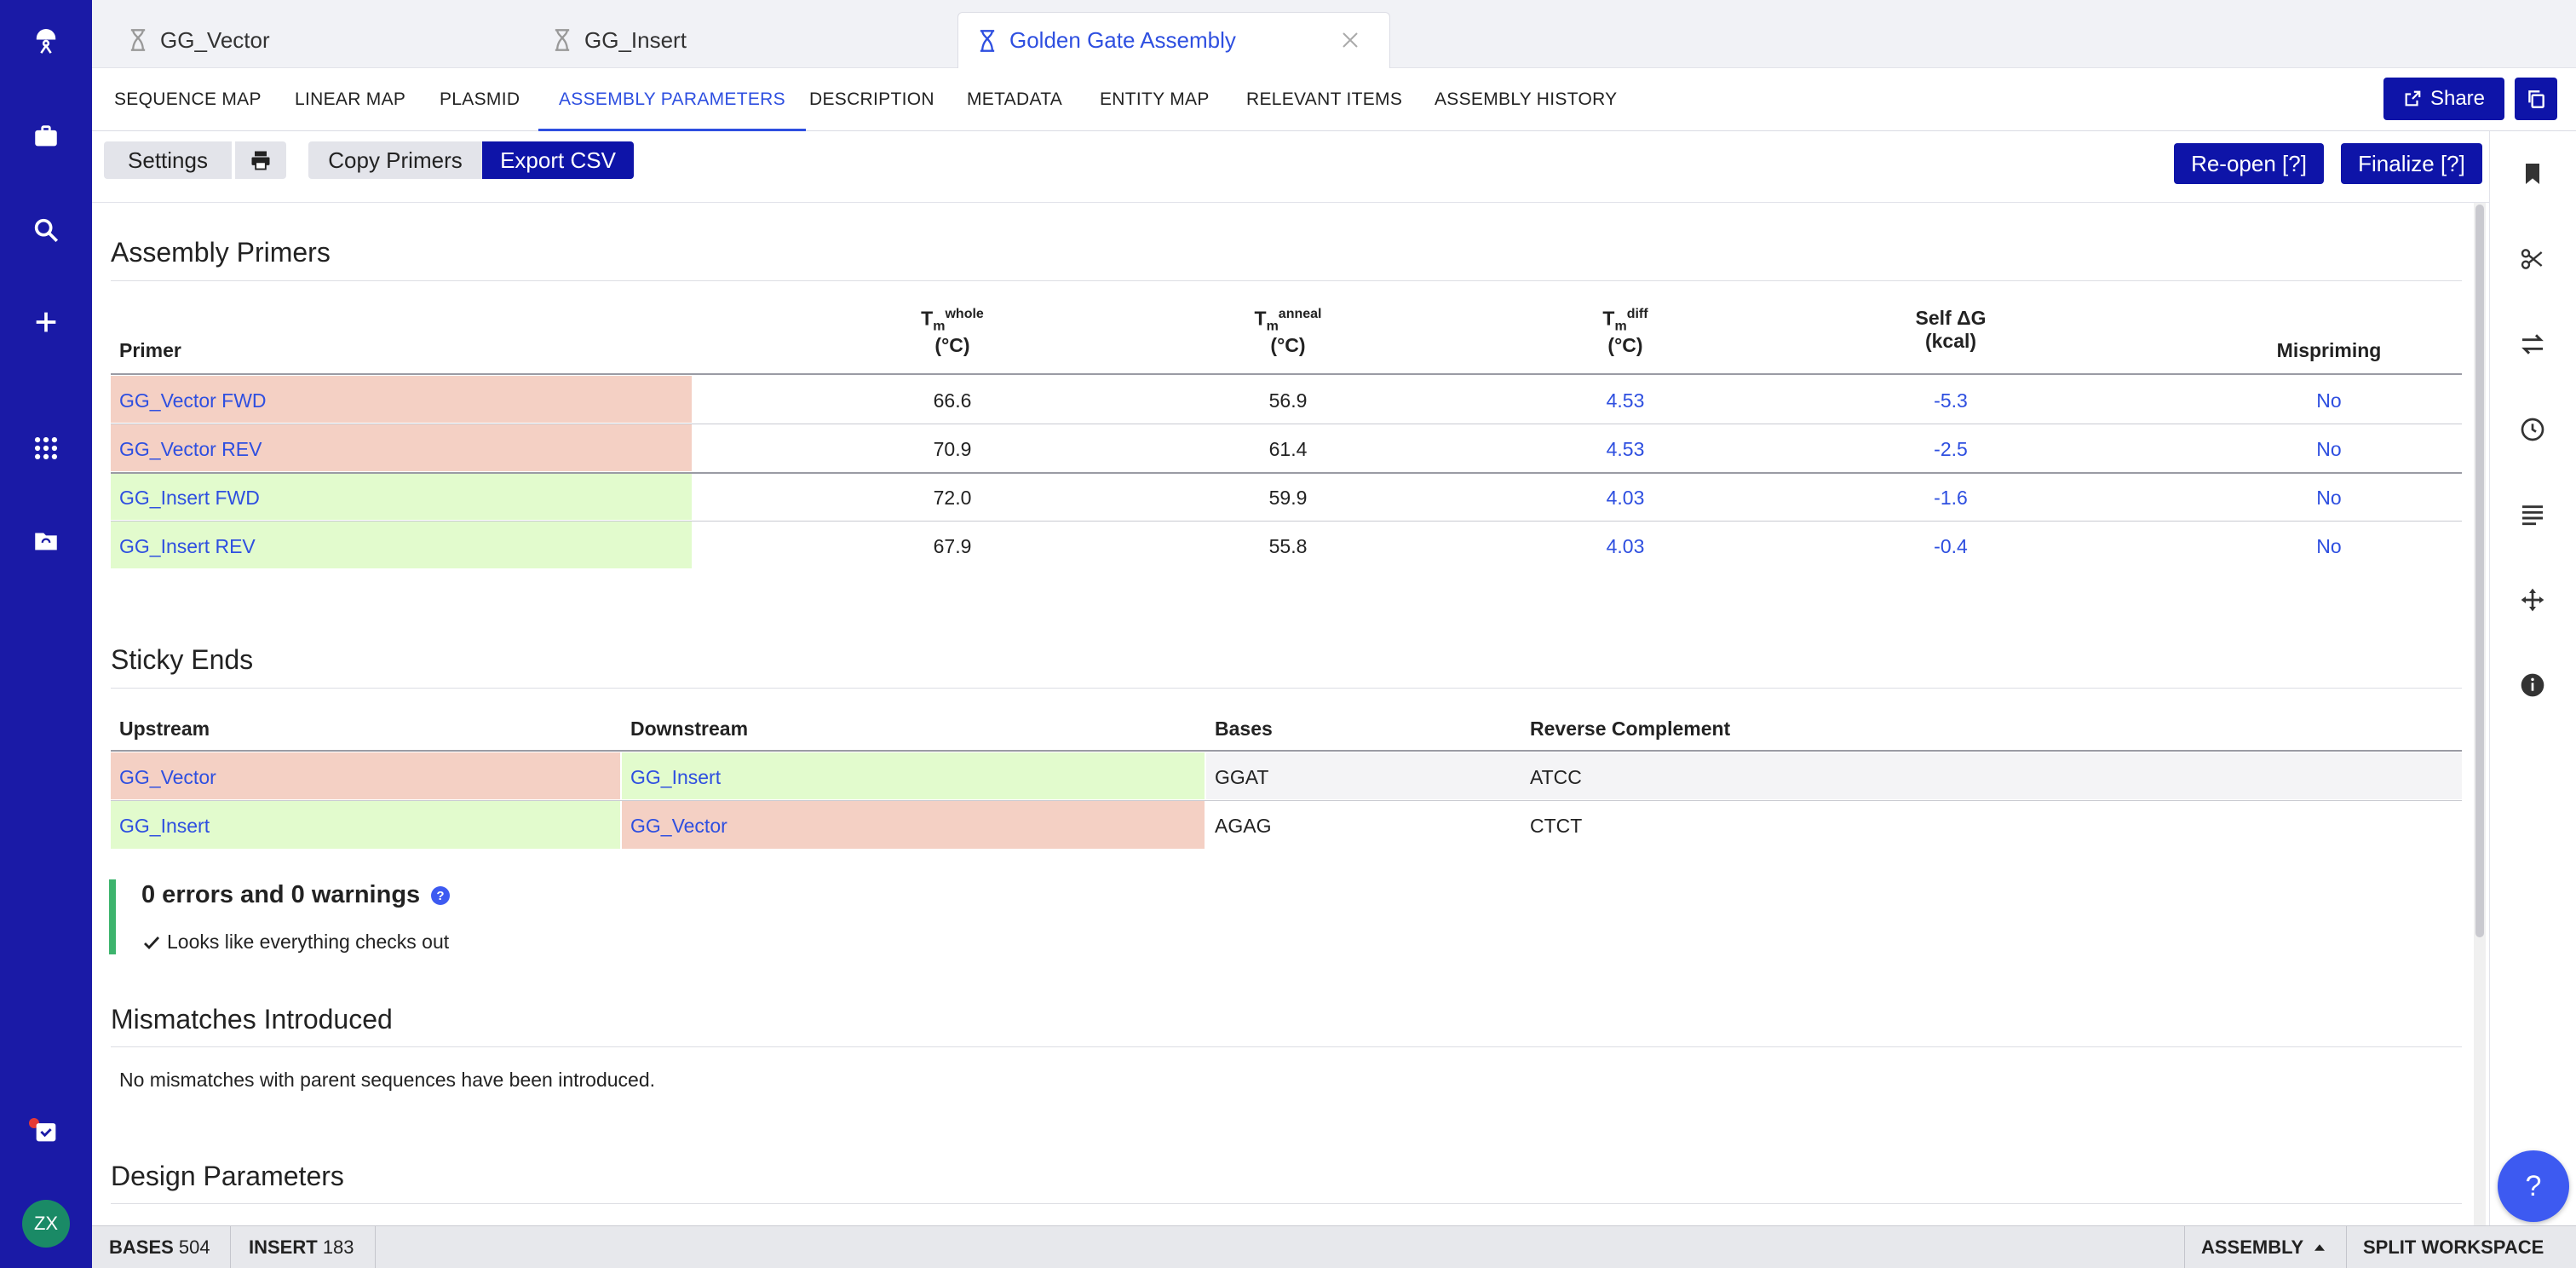 This screenshot has width=2576, height=1268. I want to click on folder-sync-icon, so click(46, 540).